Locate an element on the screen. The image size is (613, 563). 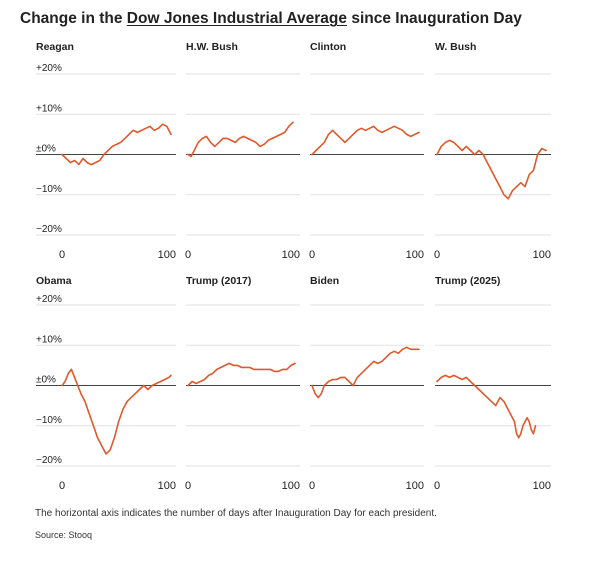
panel-title: Trump (2017) is located at coordinates (218, 281).